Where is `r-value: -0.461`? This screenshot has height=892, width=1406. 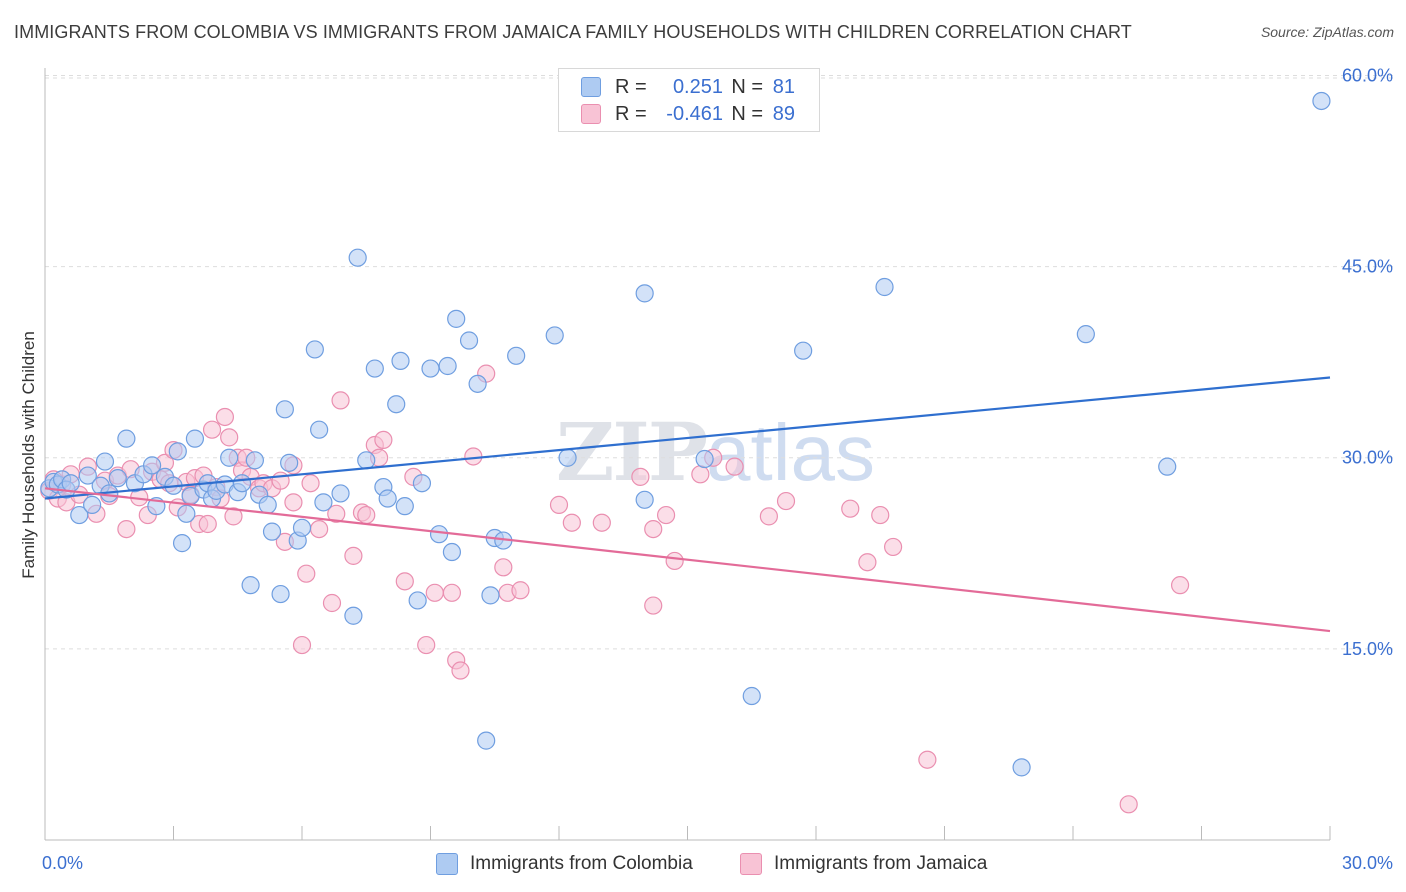 r-value: -0.461 is located at coordinates (694, 113).